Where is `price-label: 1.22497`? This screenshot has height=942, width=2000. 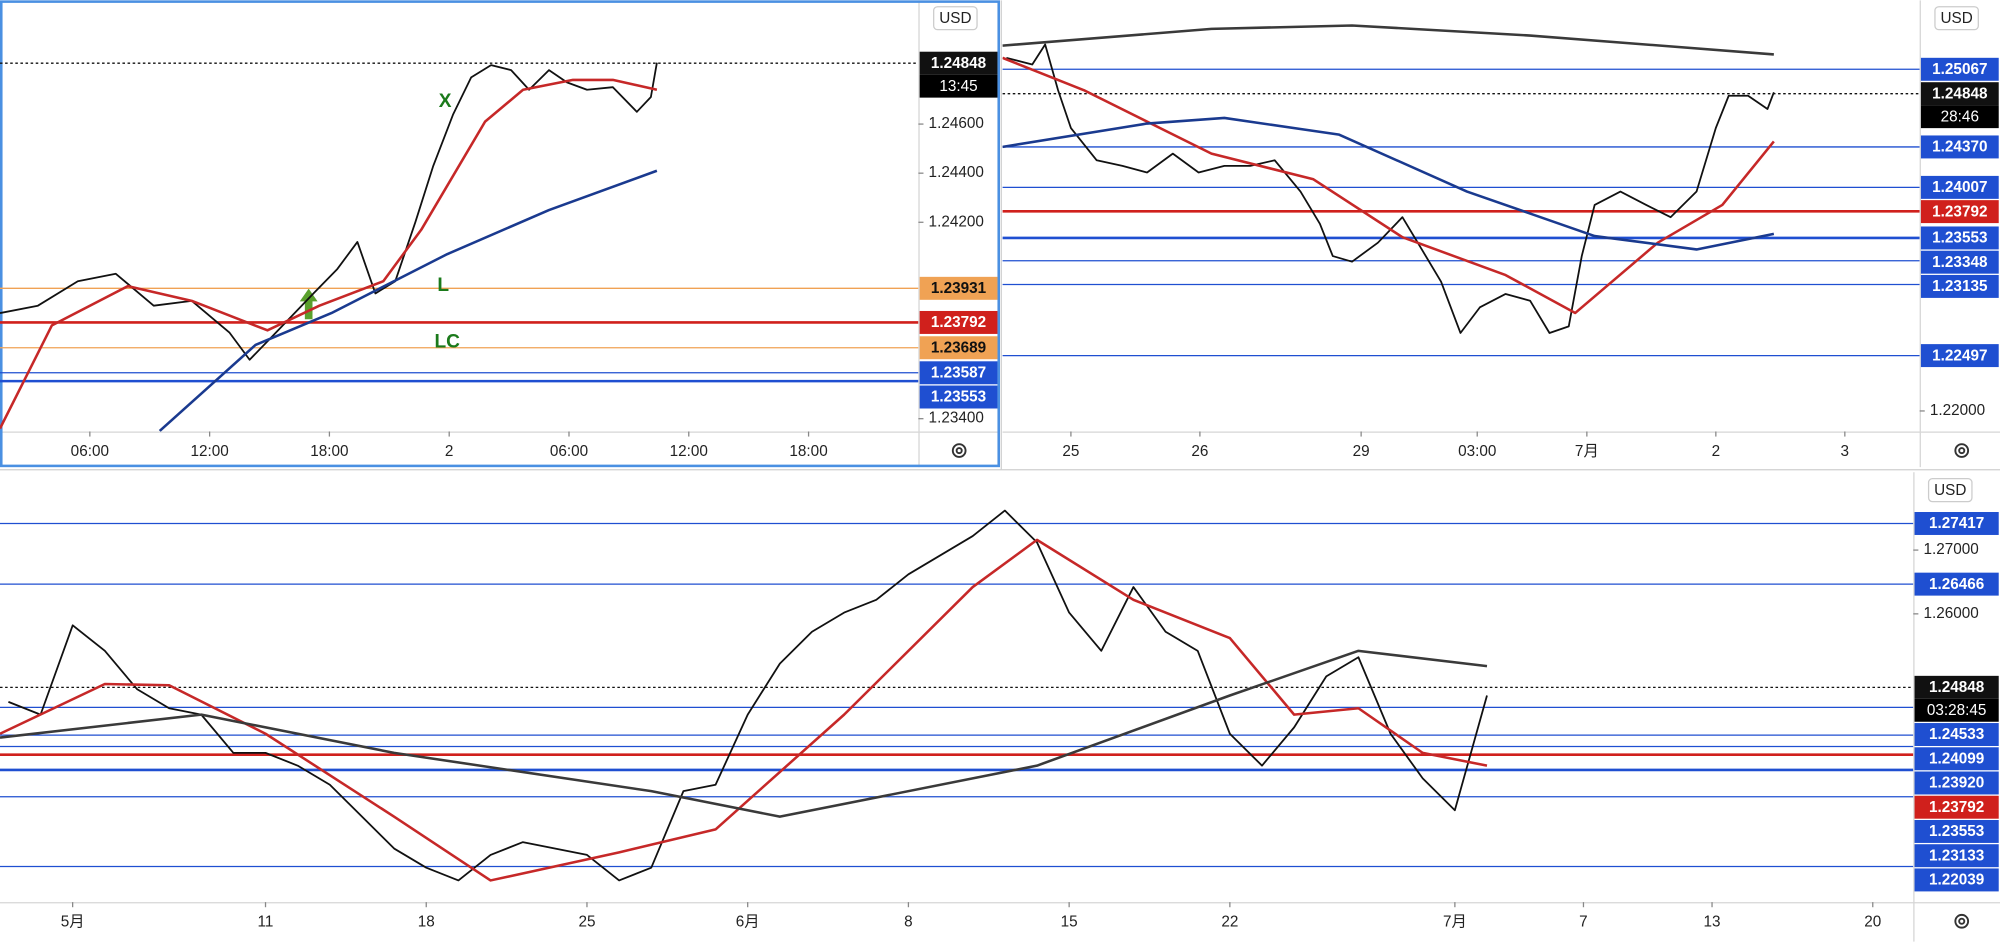 price-label: 1.22497 is located at coordinates (1959, 355).